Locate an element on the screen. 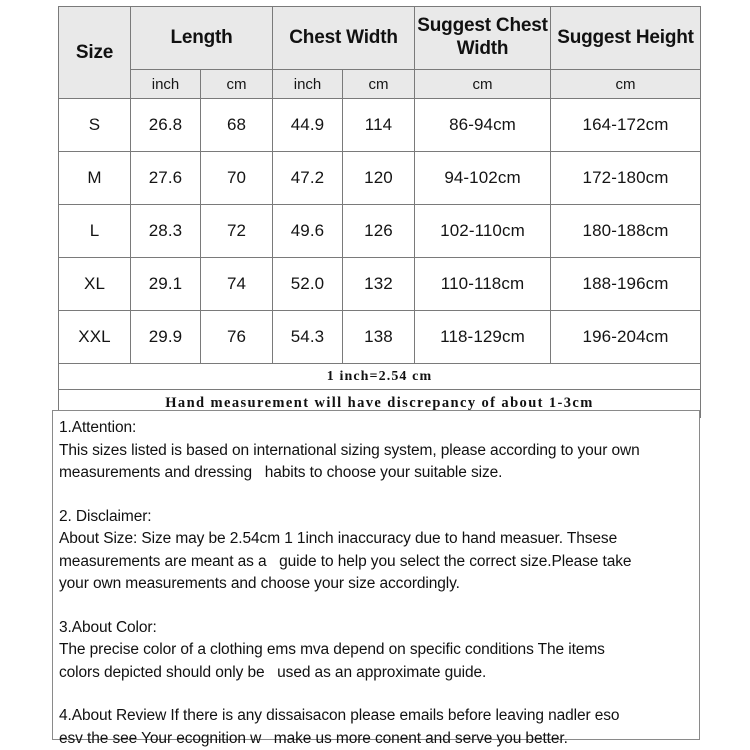 The width and height of the screenshot is (750, 750). cell-size: XL is located at coordinates (94, 284).